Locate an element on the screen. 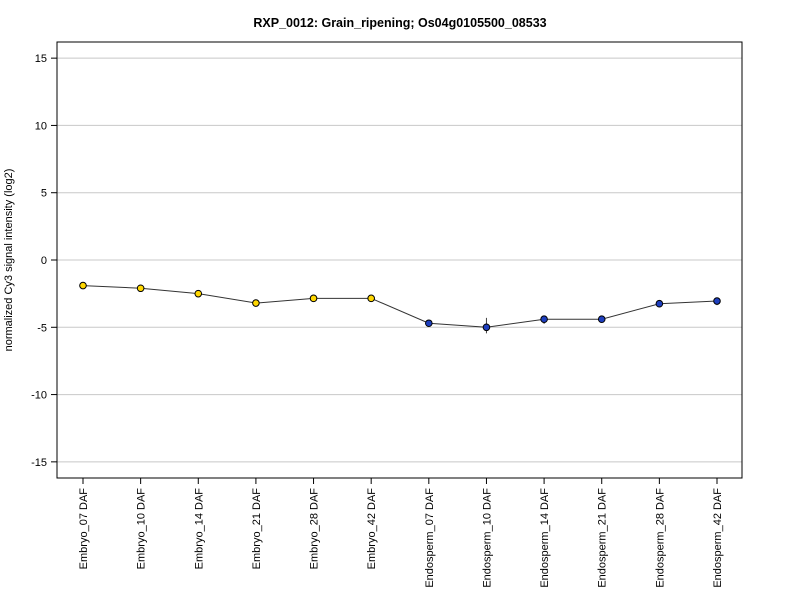 This screenshot has width=800, height=600. x-tick-label: Embryo_14 DAF is located at coordinates (199, 529).